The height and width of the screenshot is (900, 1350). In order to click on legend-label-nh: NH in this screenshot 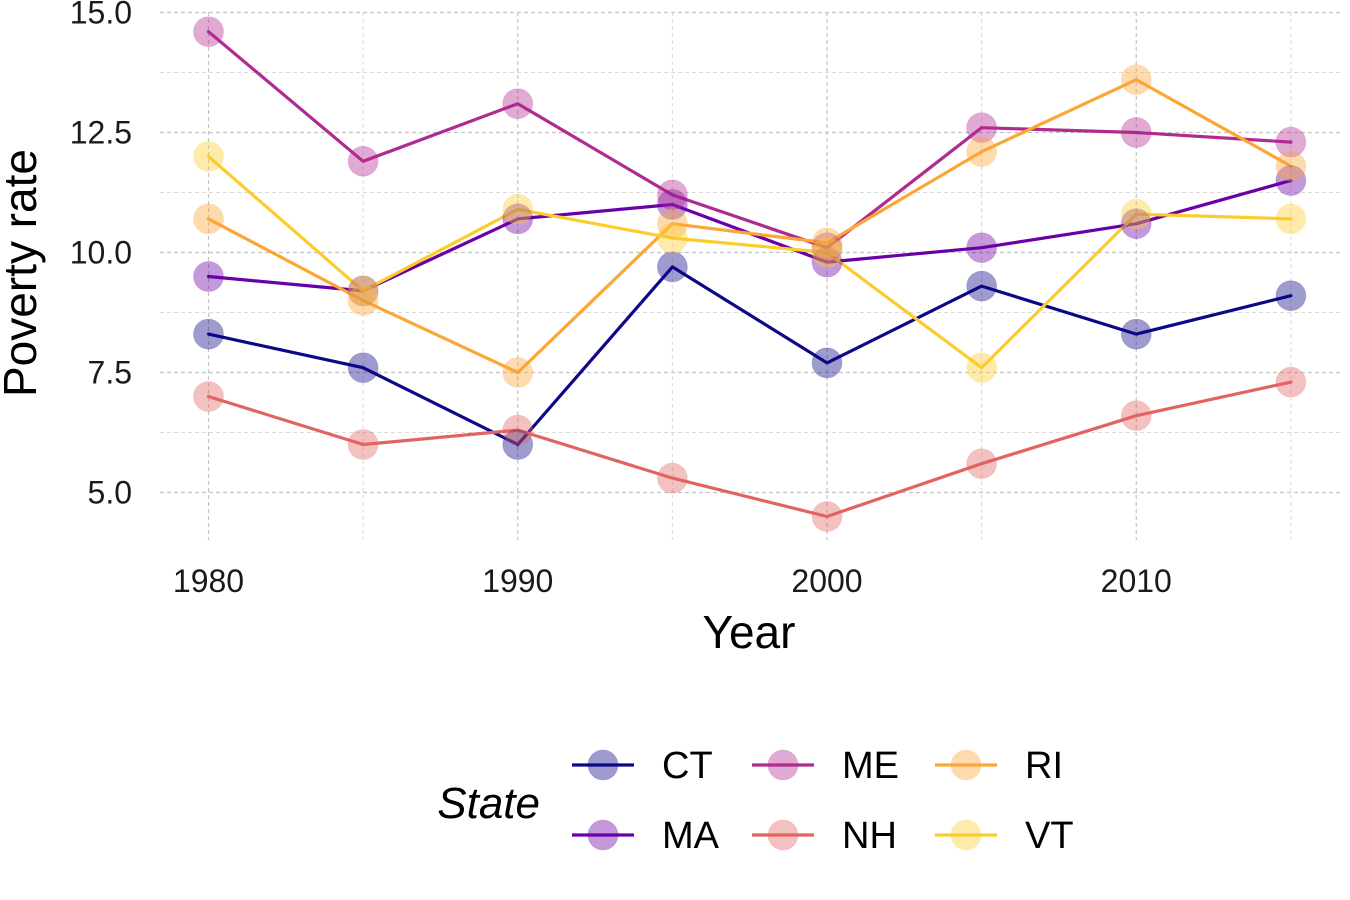, I will do `click(869, 836)`.